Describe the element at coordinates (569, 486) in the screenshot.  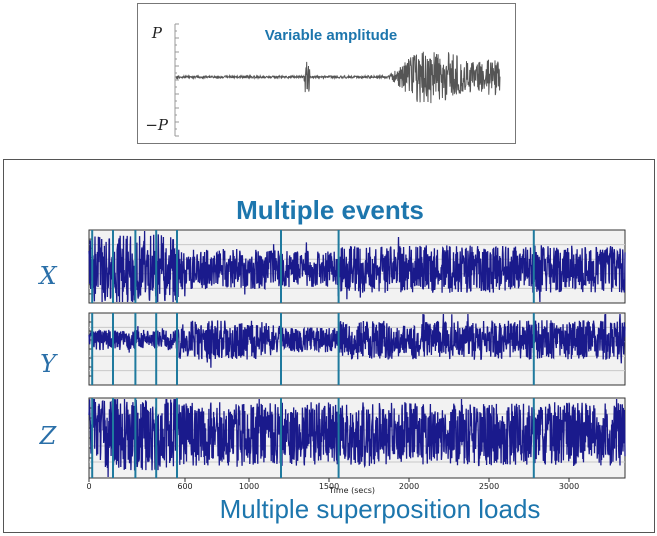
I see `x-tick-label: 3000` at that location.